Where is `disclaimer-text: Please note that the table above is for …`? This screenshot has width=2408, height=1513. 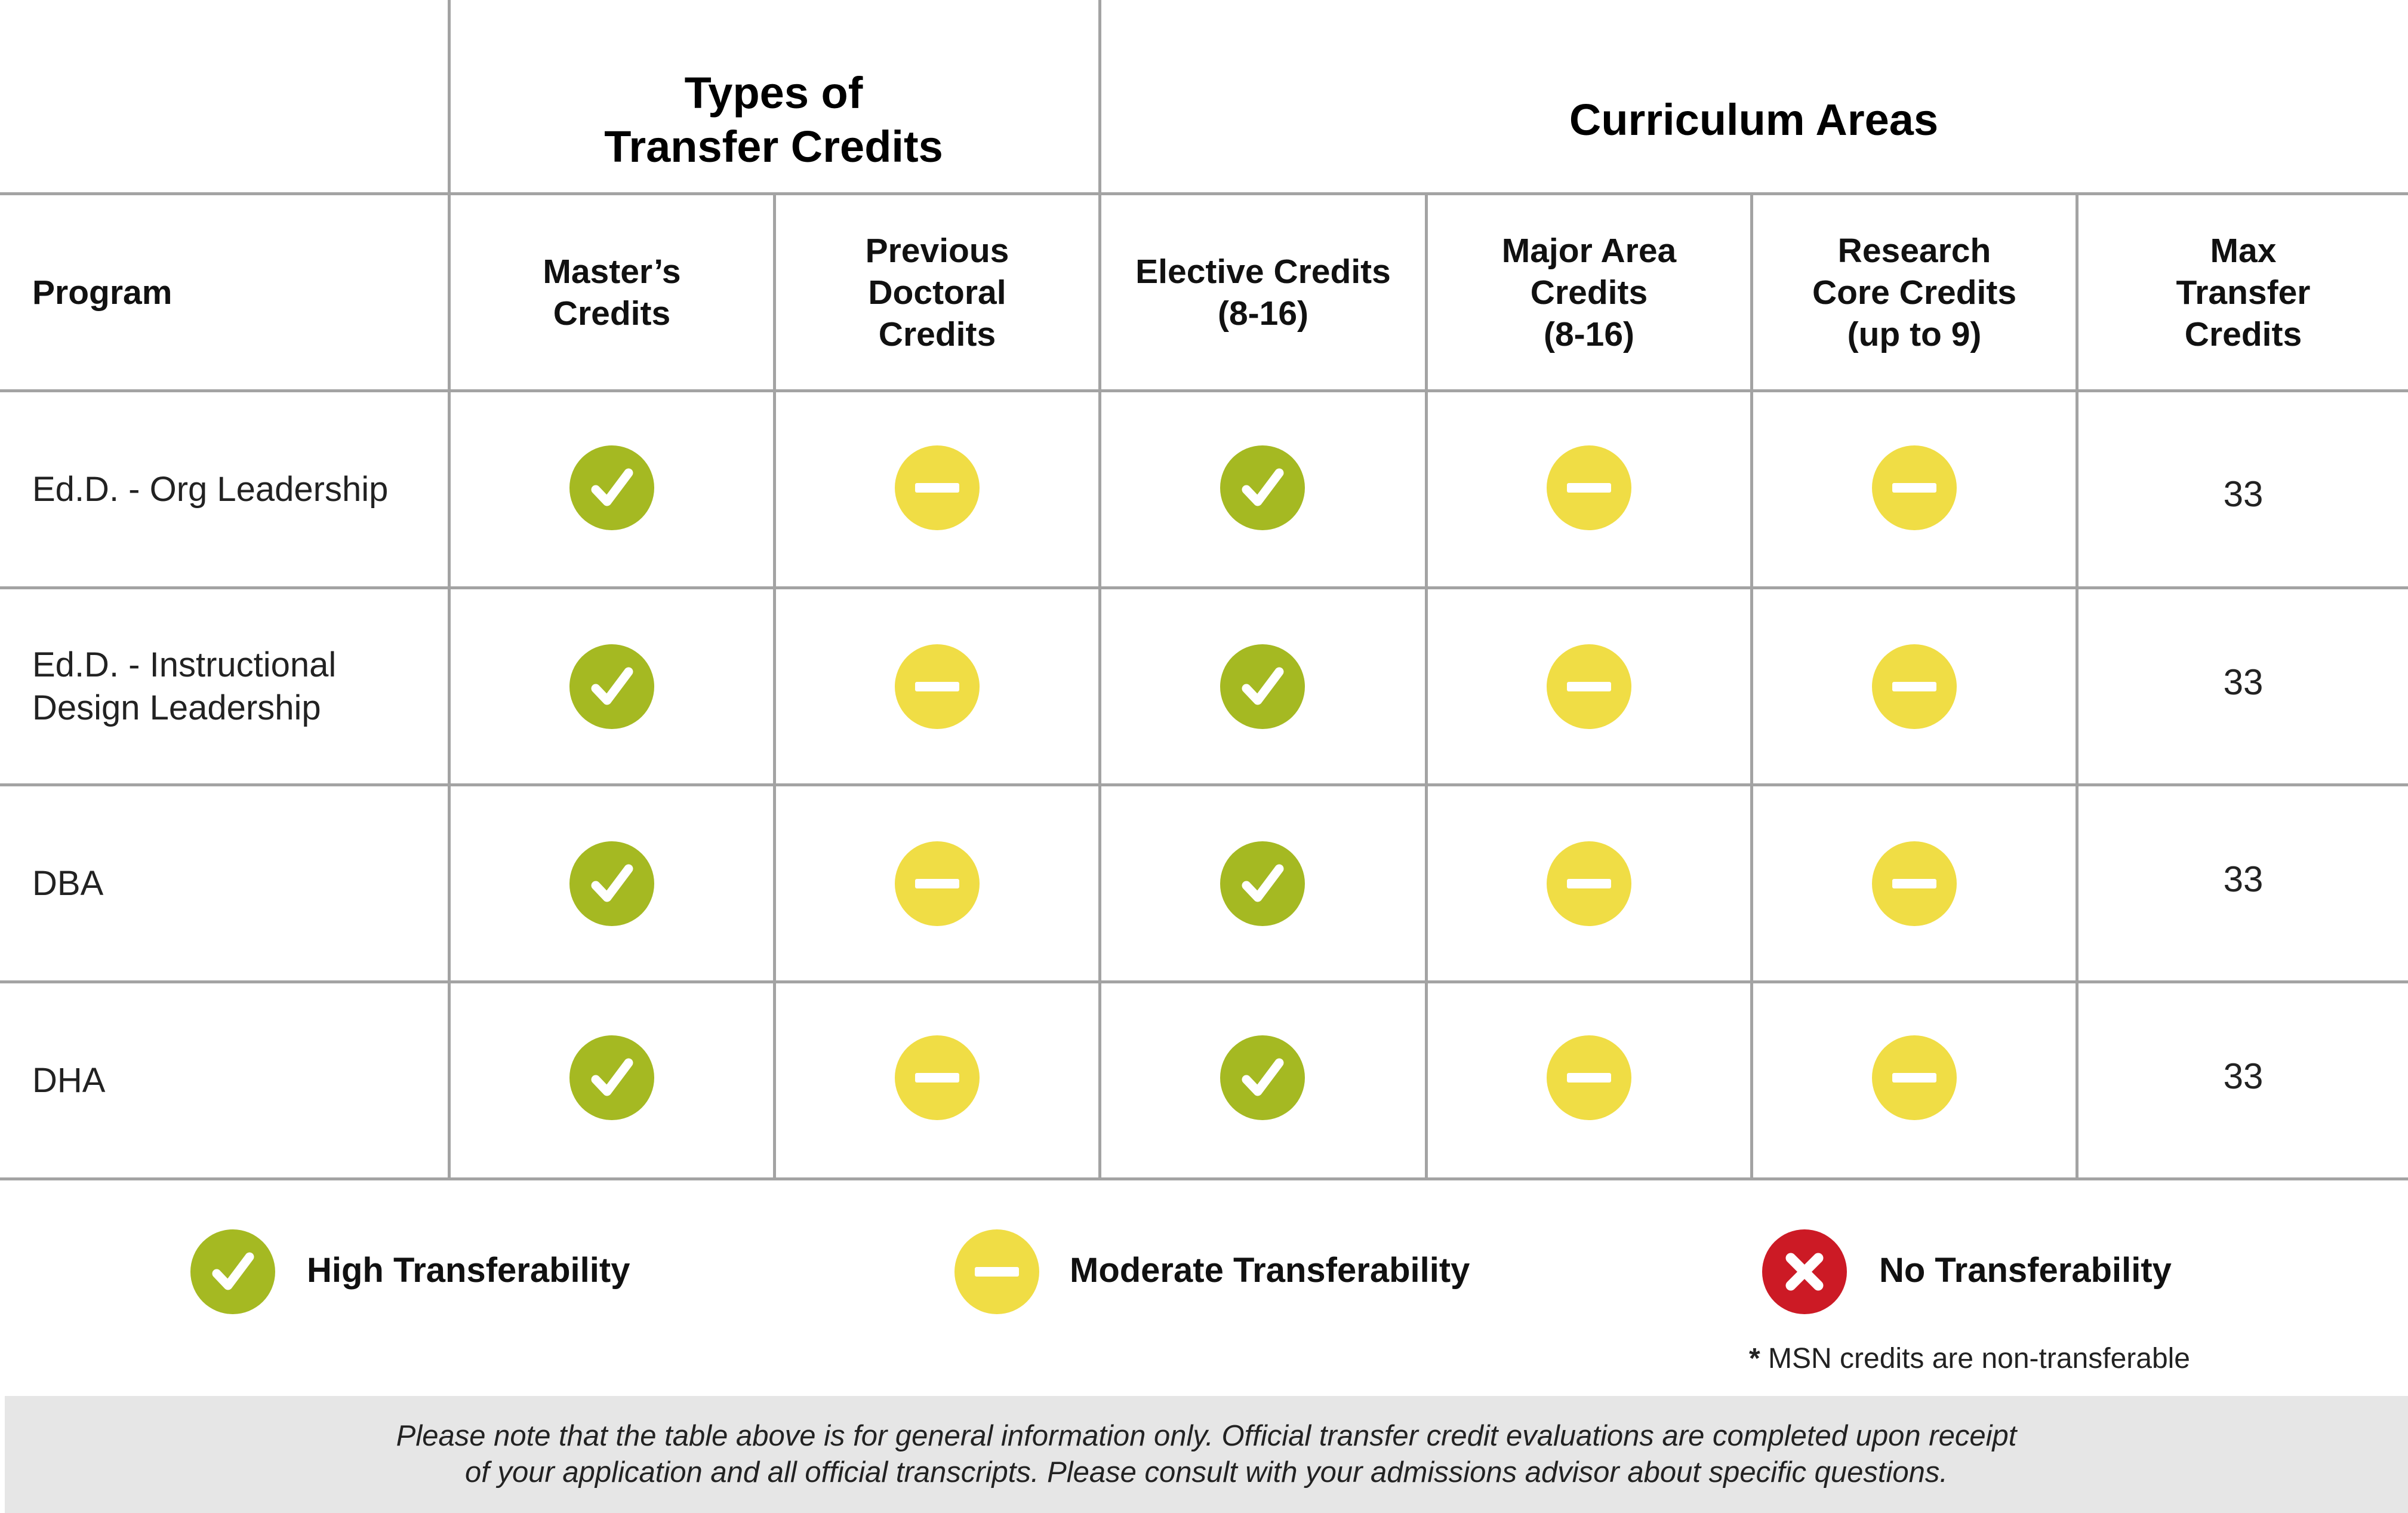 disclaimer-text: Please note that the table above is for … is located at coordinates (1206, 1454).